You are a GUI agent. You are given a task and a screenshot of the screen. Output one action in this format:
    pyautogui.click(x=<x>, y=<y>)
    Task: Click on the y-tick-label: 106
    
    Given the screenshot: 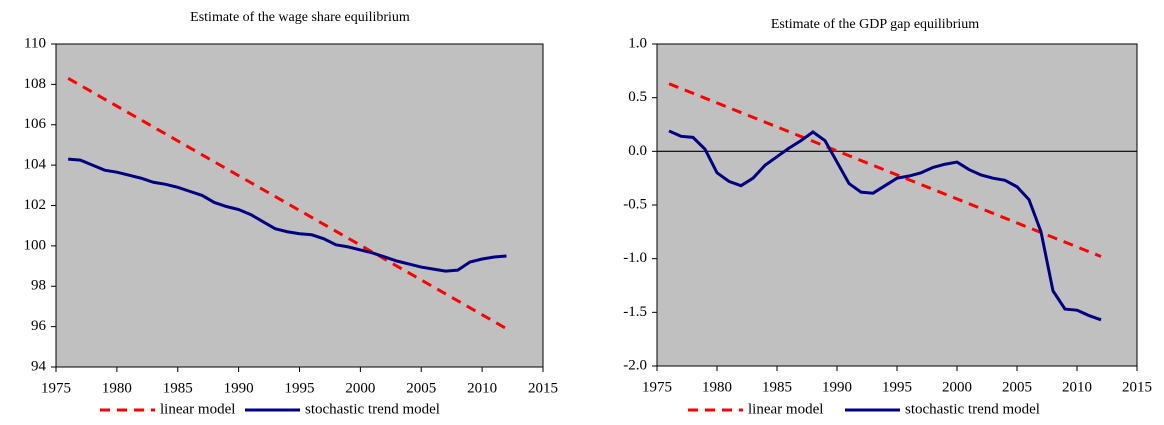 What is the action you would take?
    pyautogui.click(x=35, y=124)
    